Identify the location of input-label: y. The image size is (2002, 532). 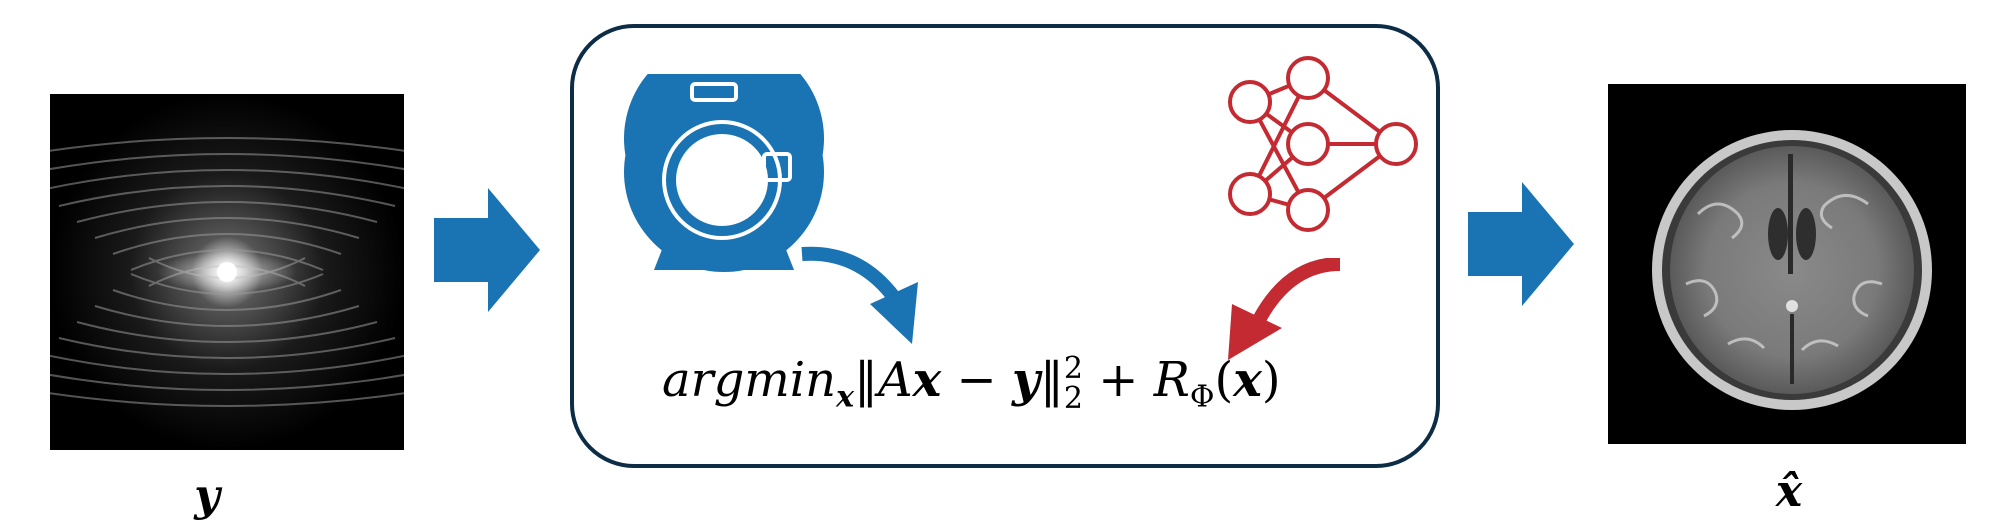
(207, 495).